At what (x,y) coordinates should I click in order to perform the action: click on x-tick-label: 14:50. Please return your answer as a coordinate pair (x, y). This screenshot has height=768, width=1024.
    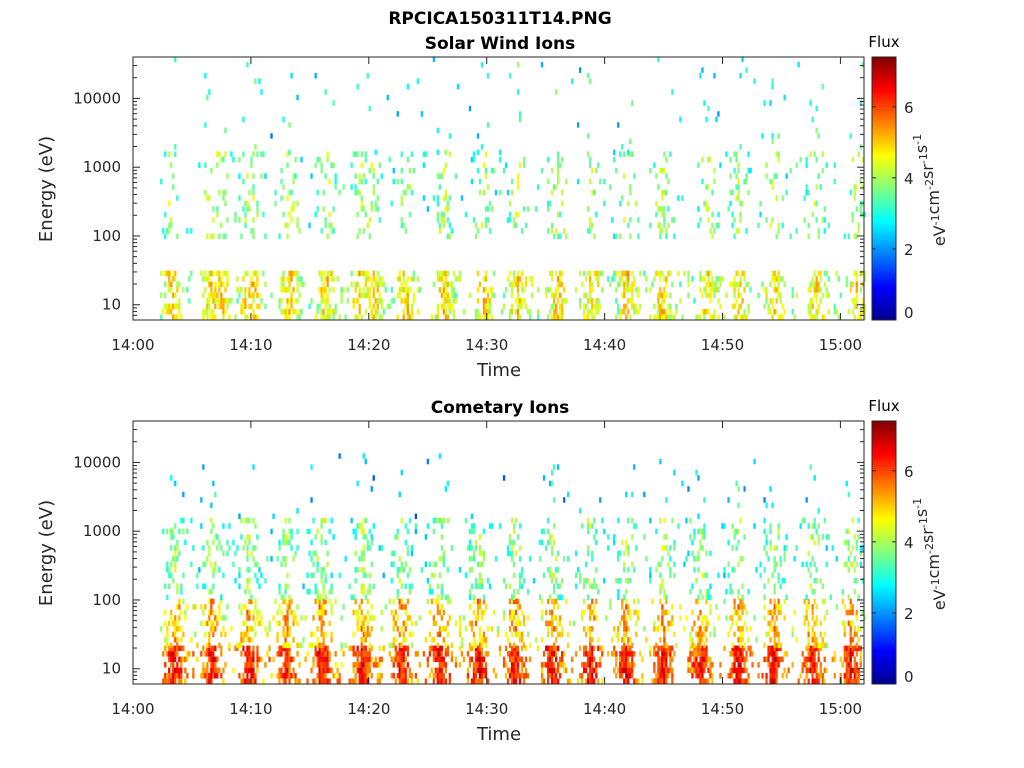
    Looking at the image, I should click on (722, 345).